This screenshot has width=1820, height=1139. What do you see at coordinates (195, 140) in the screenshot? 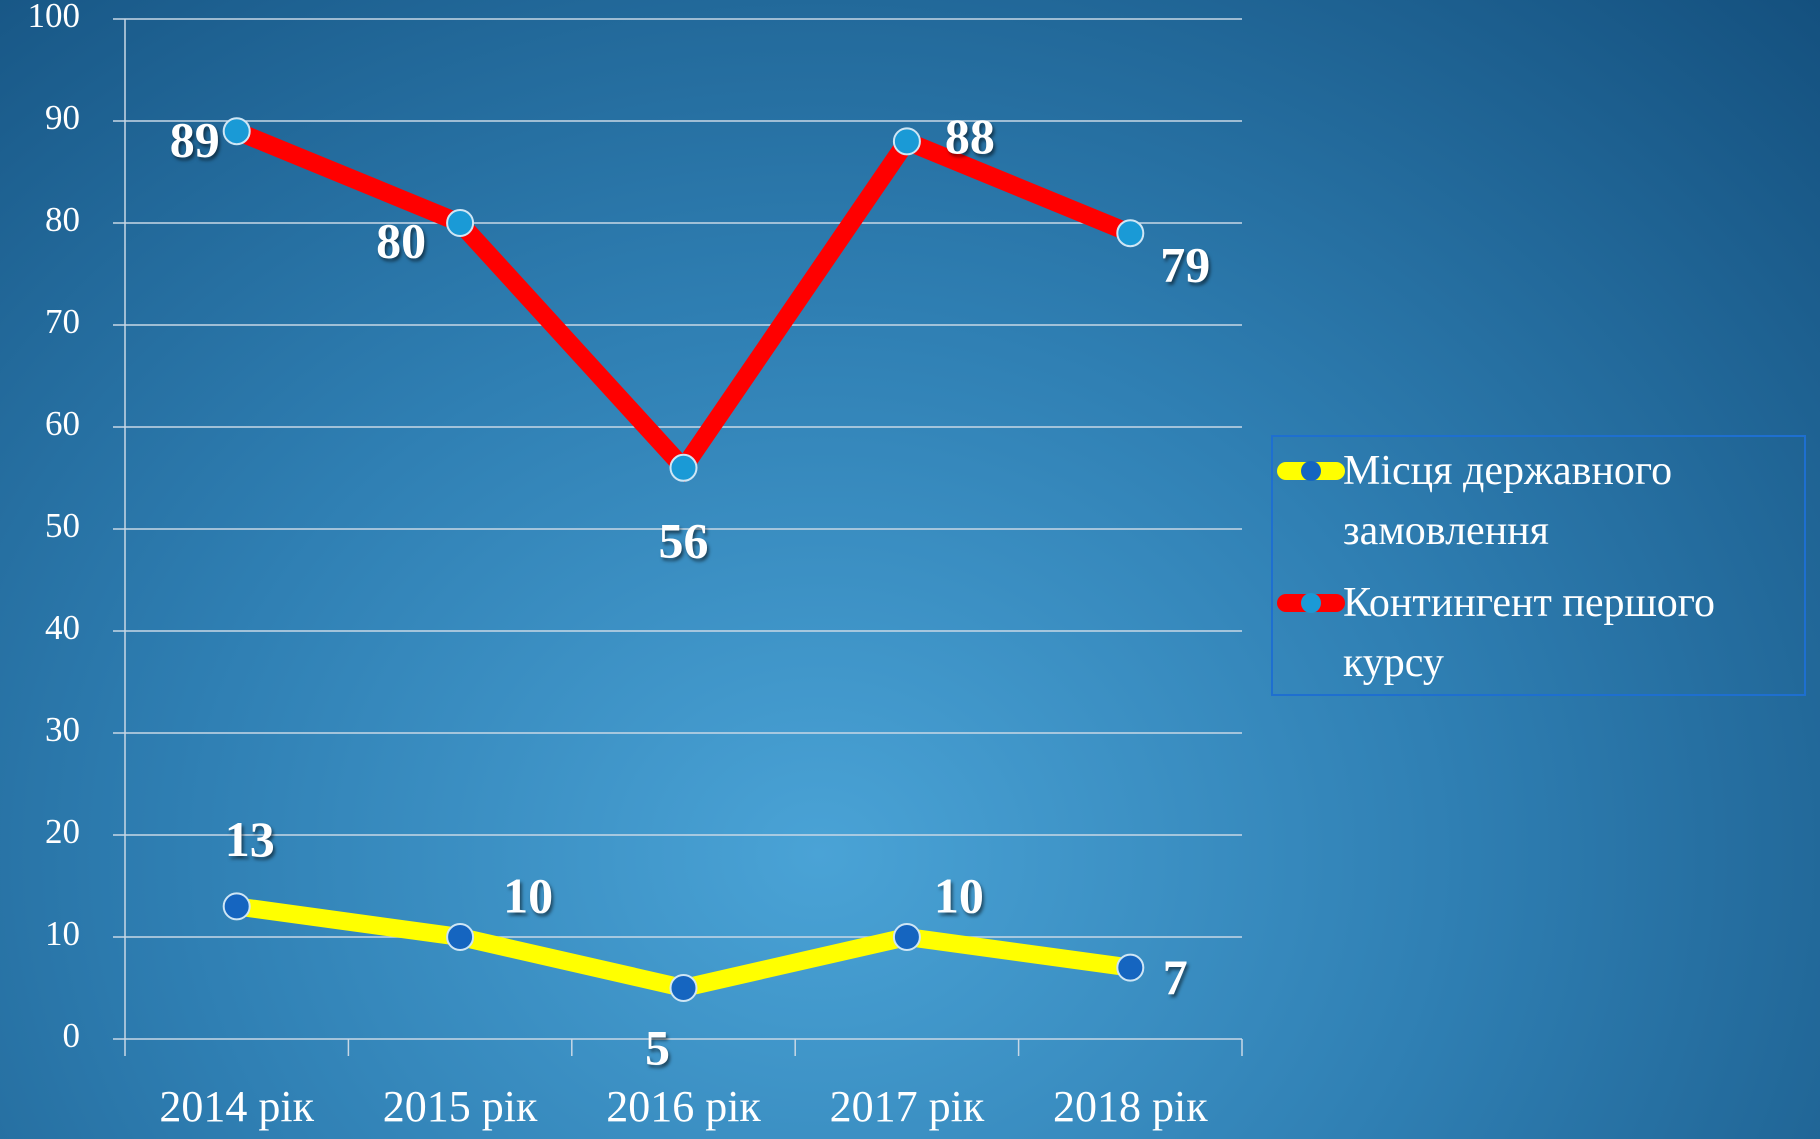
I see `data-label: 89` at bounding box center [195, 140].